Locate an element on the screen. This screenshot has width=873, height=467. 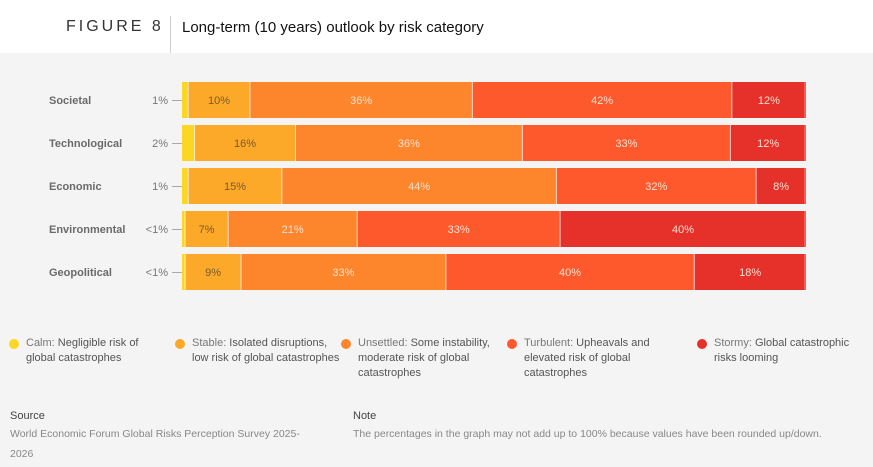
figure-label: FIGURE 8 is located at coordinates (115, 26).